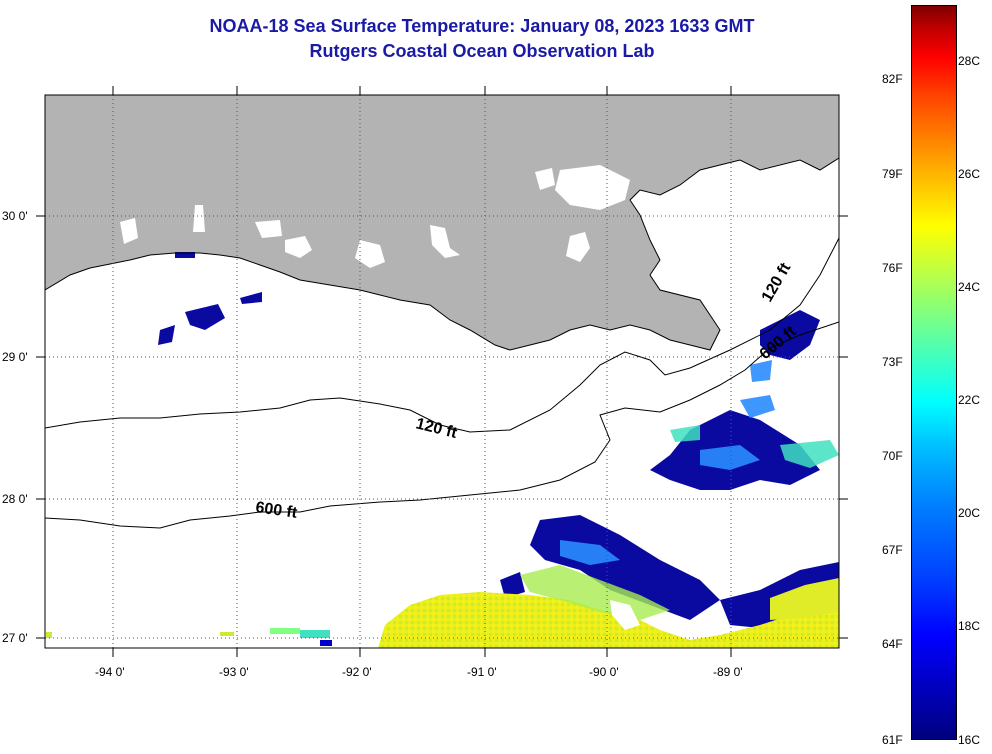 This screenshot has width=992, height=754. Describe the element at coordinates (934, 372) in the screenshot. I see `temperature-colorbar` at that location.